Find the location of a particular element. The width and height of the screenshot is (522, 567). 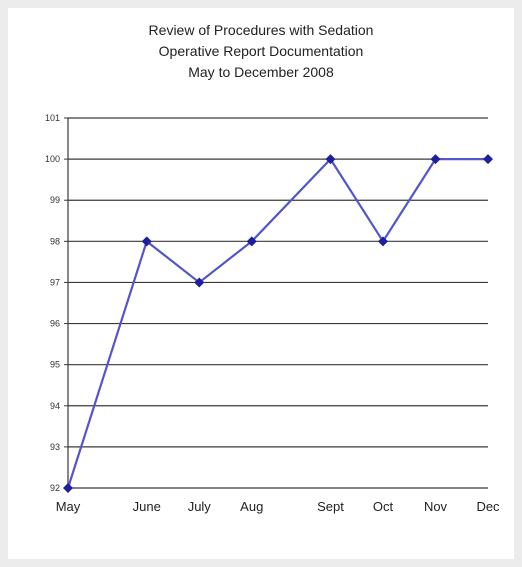

x-tick-label: Sept is located at coordinates (330, 506).